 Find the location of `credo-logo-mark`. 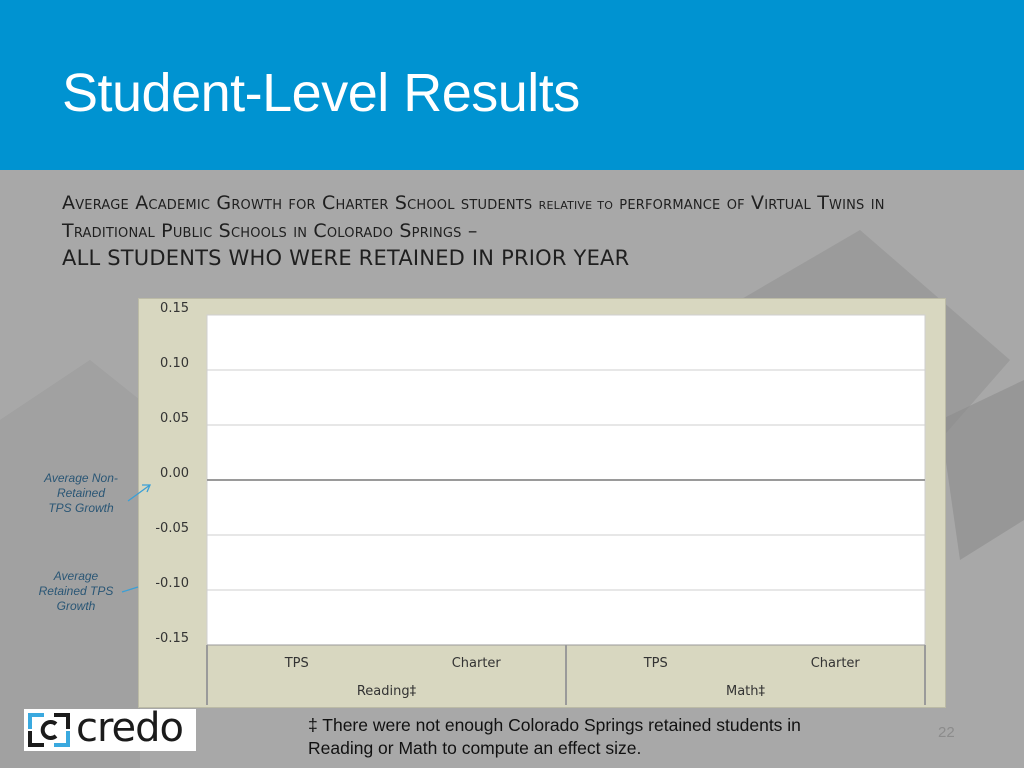

credo-logo-mark is located at coordinates (49, 730).